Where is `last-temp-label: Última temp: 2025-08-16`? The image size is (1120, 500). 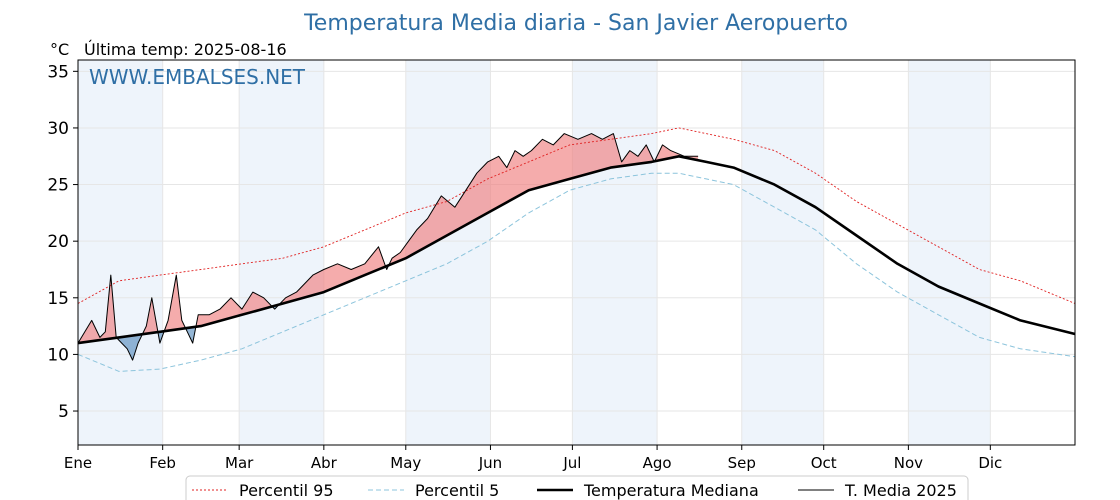
last-temp-label: Última temp: 2025-08-16 is located at coordinates (185, 49).